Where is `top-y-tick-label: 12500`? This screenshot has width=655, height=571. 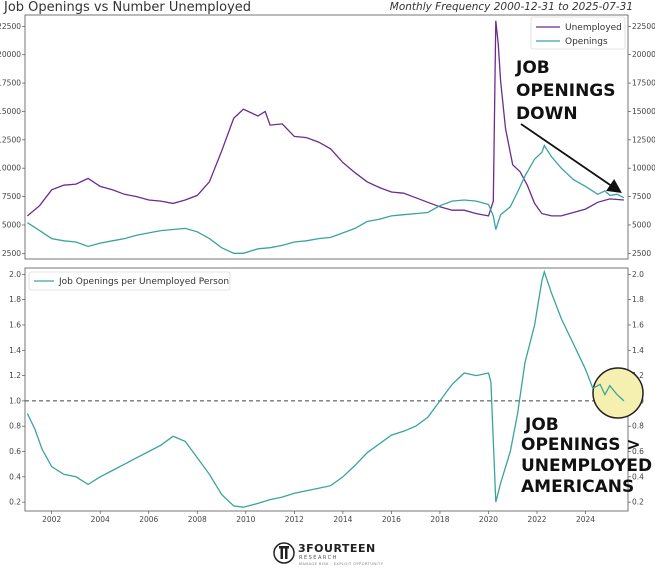
top-y-tick-label: 12500 is located at coordinates (10, 139).